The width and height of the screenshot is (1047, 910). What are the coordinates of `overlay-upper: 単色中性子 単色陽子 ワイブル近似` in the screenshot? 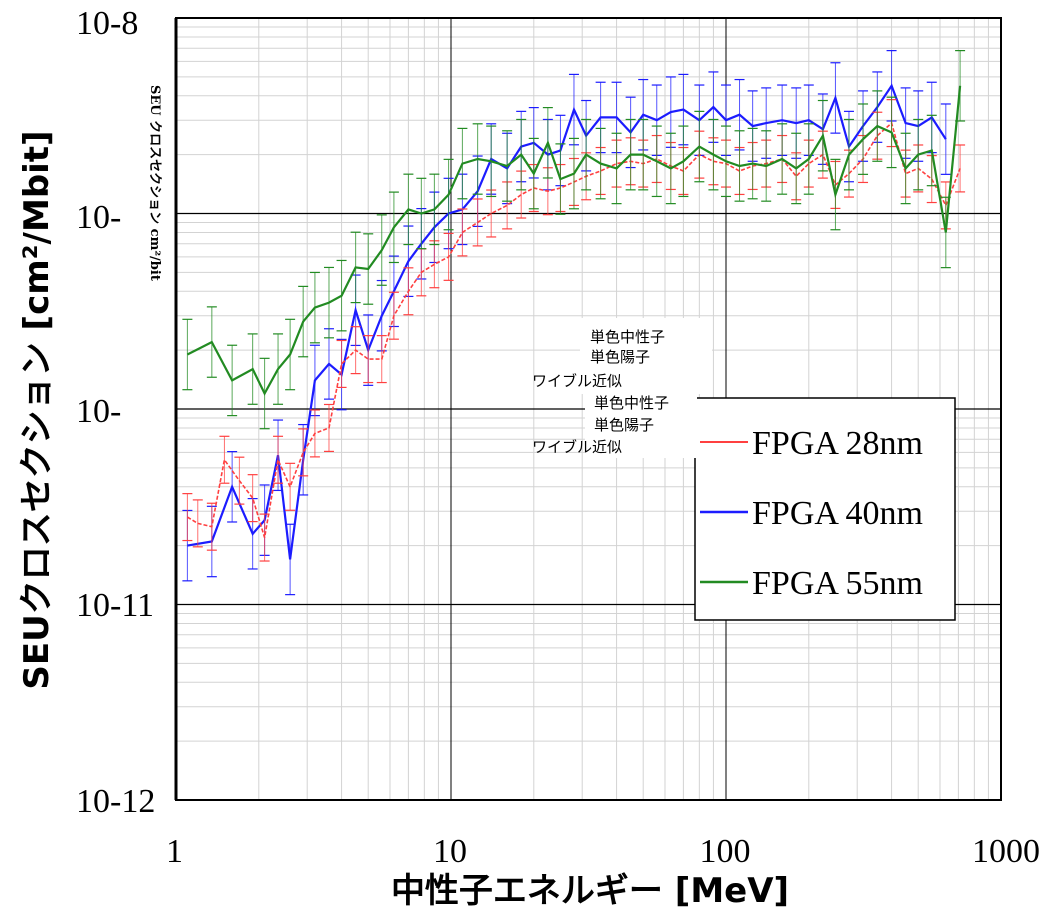 It's located at (622, 356).